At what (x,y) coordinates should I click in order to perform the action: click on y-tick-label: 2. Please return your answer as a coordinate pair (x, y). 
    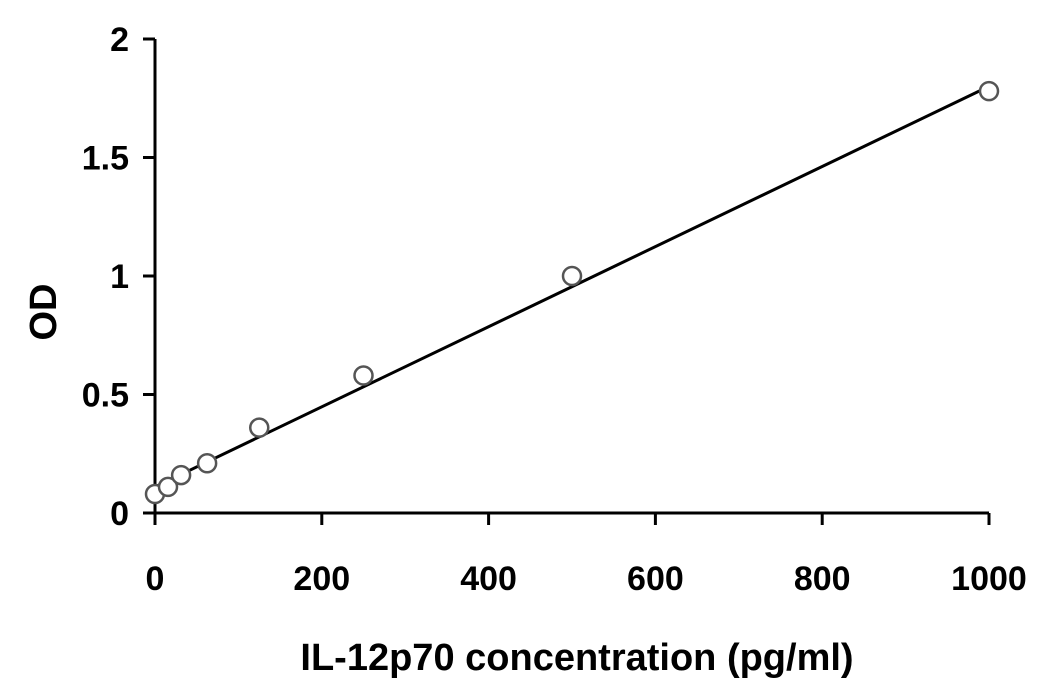
    Looking at the image, I should click on (119, 40).